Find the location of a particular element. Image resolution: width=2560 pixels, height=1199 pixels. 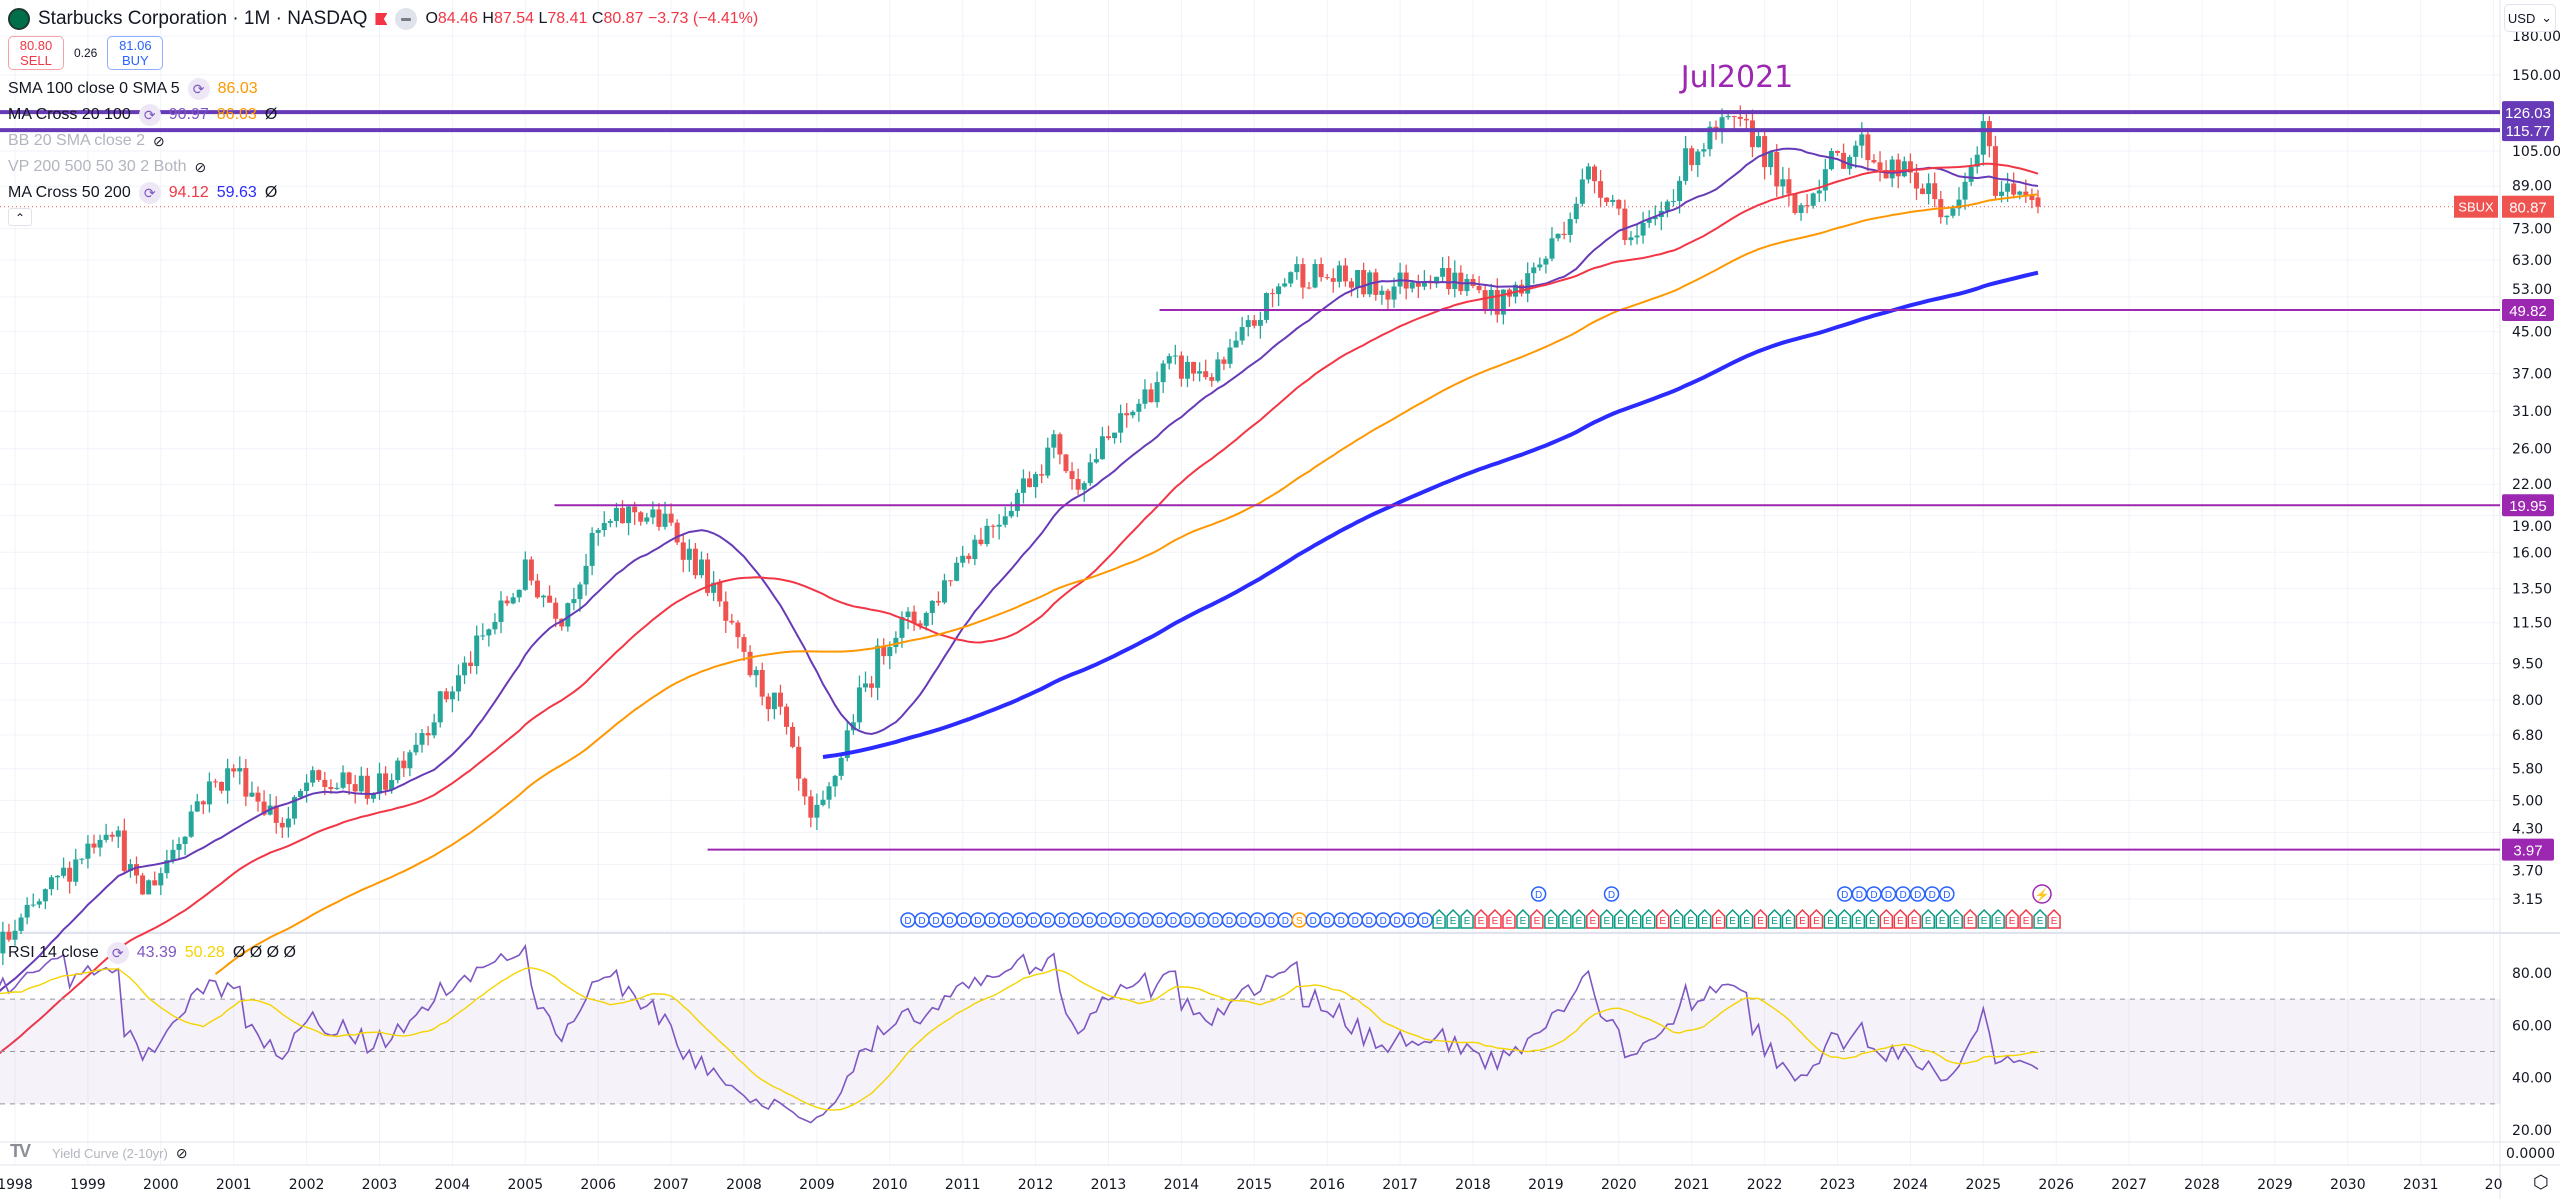

buy-button: 81.06 BUY is located at coordinates (135, 53).